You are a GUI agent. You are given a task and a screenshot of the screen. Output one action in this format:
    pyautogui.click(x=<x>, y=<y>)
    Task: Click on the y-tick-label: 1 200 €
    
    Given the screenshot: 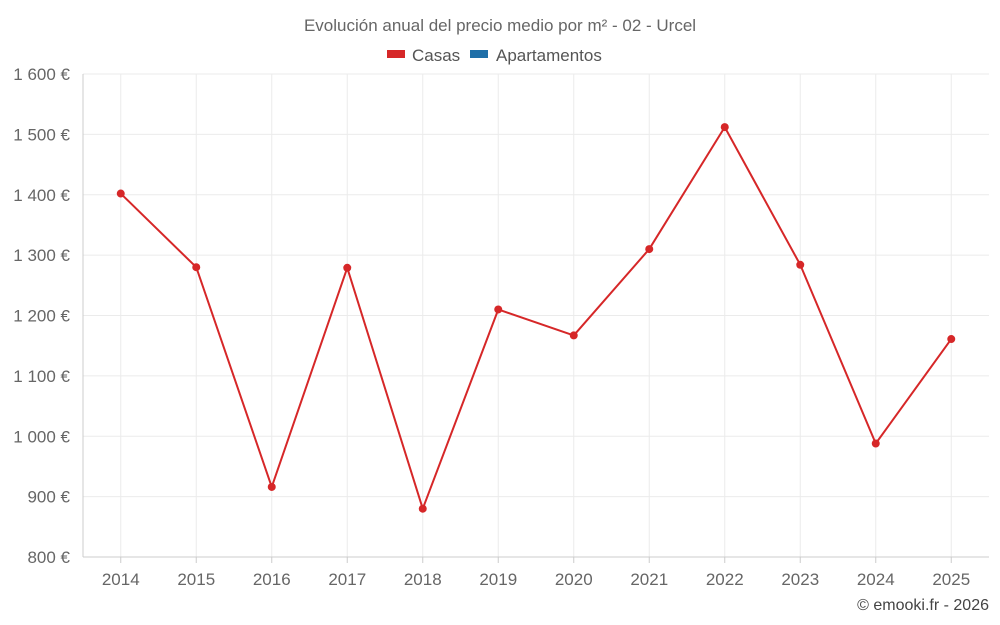 What is the action you would take?
    pyautogui.click(x=41, y=316)
    